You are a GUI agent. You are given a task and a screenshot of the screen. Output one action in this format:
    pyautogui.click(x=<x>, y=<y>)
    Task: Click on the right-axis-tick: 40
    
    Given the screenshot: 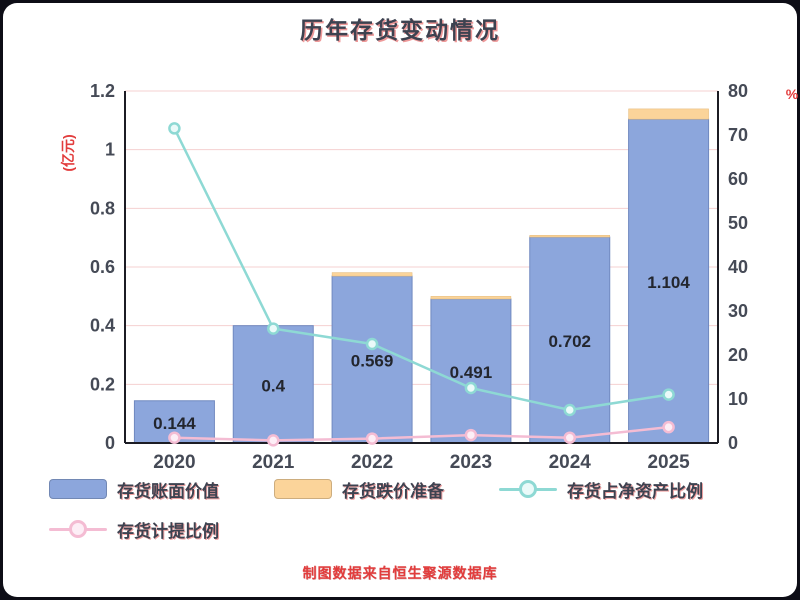 What is the action you would take?
    pyautogui.click(x=738, y=267)
    